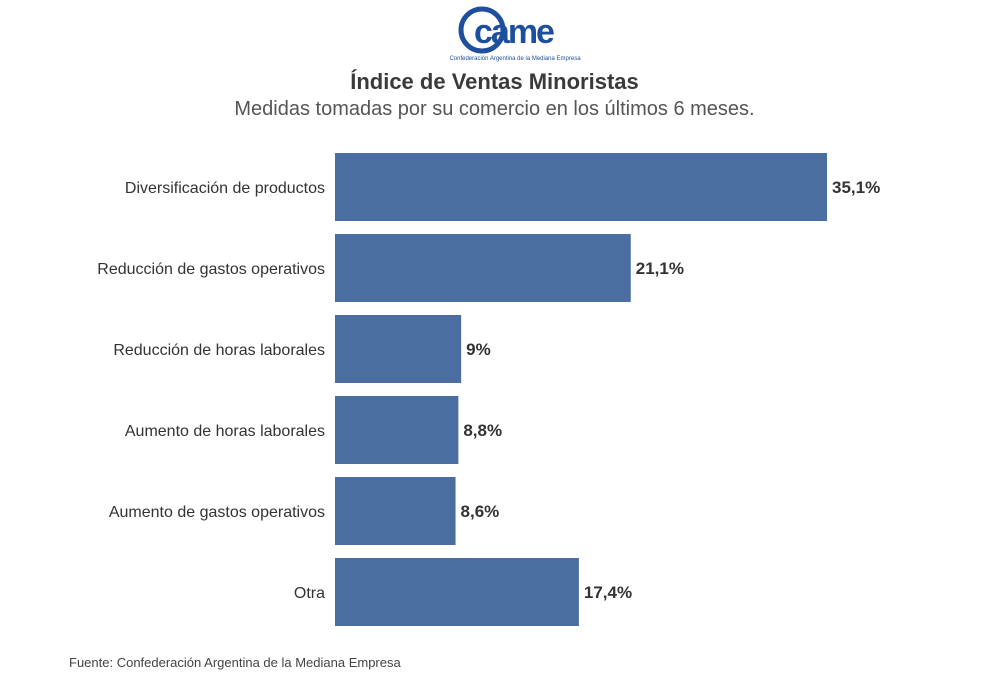 The image size is (989, 693). What do you see at coordinates (225, 188) in the screenshot?
I see `category-label: Diversificación de productos` at bounding box center [225, 188].